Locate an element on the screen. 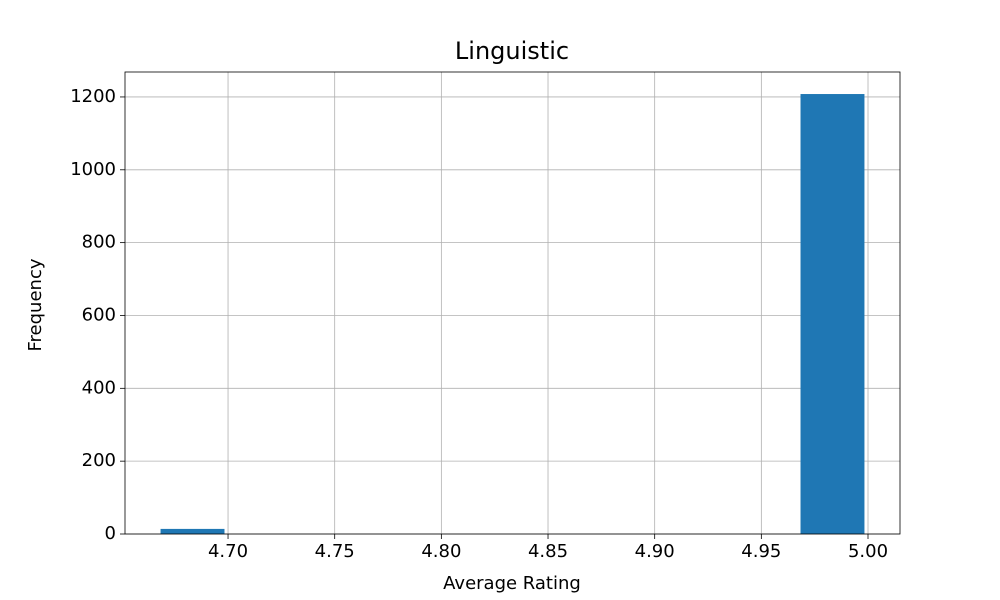 The image size is (1000, 600). y-axis-label: Frequency is located at coordinates (35, 304).